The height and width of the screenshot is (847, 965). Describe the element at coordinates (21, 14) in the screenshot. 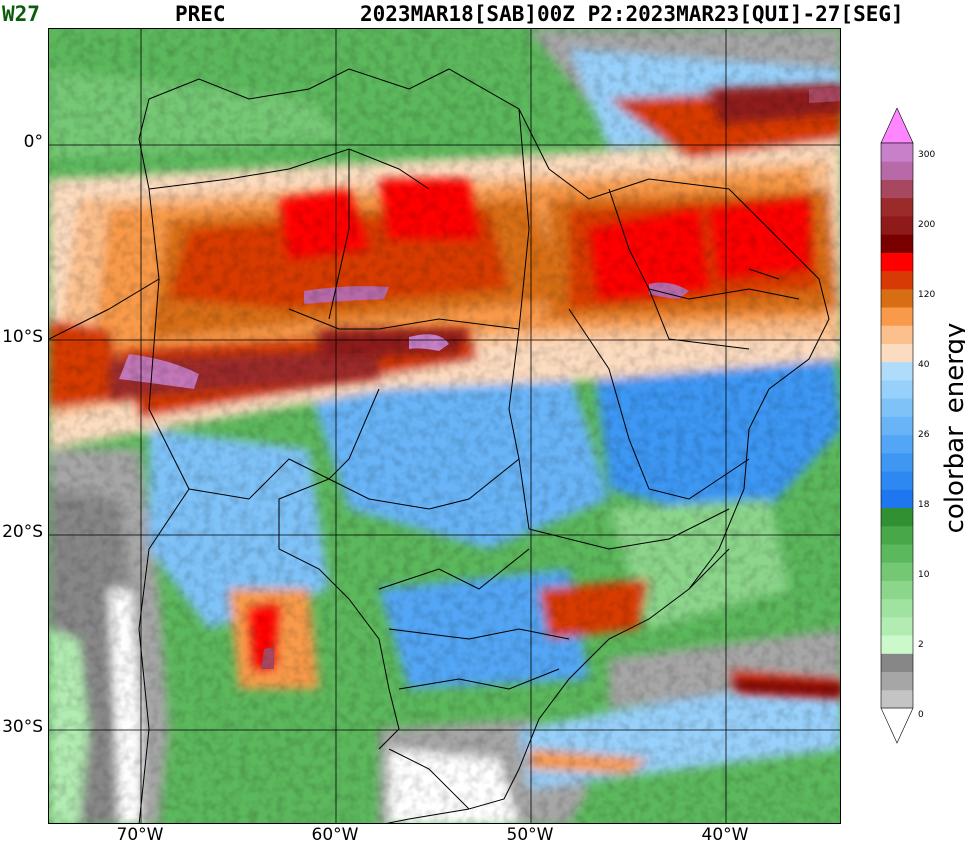

I see `model-tag: W27` at that location.